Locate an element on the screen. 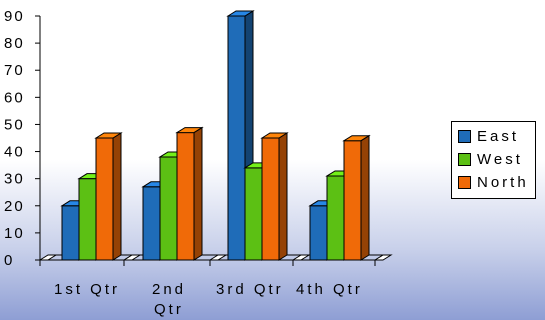 Image resolution: width=545 pixels, height=320 pixels. y-tick-label: 40 is located at coordinates (14, 152).